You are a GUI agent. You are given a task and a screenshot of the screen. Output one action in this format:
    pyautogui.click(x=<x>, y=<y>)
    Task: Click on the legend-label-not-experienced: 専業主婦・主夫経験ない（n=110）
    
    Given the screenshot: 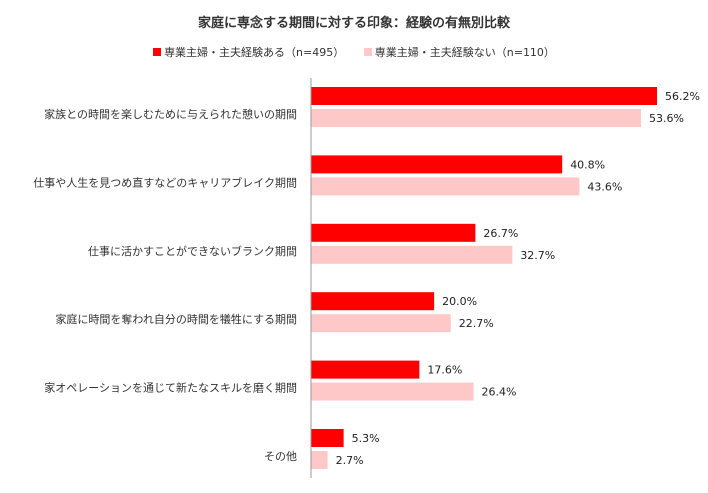 What is the action you would take?
    pyautogui.click(x=464, y=52)
    